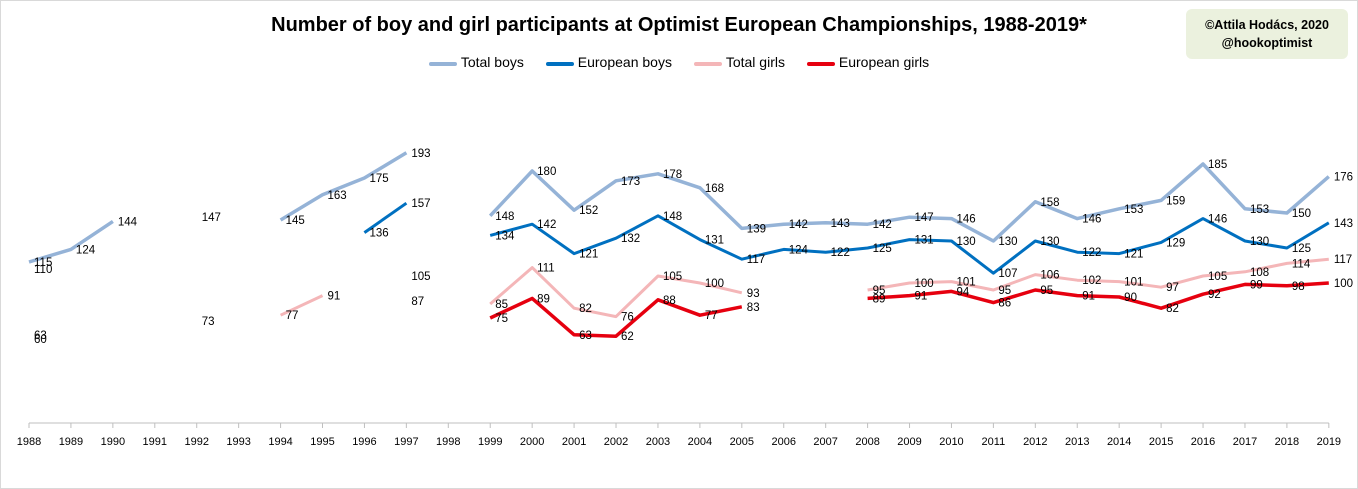  Describe the element at coordinates (43, 263) in the screenshot. I see `data-label-total-boys: 115` at that location.